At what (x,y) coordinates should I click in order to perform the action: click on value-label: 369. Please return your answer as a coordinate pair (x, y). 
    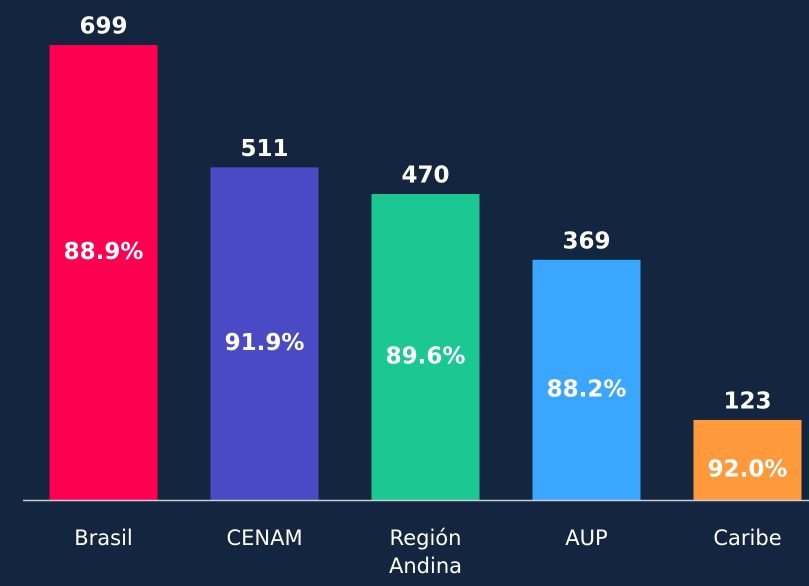
    Looking at the image, I should click on (586, 241).